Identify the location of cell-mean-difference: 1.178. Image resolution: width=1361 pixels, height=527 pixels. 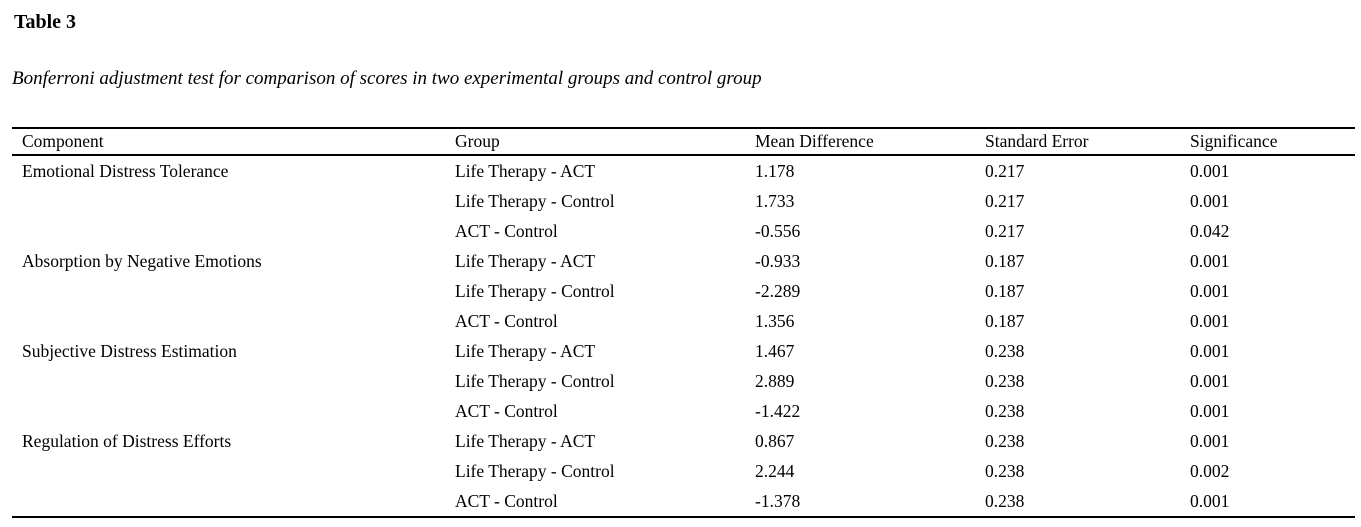
(775, 170).